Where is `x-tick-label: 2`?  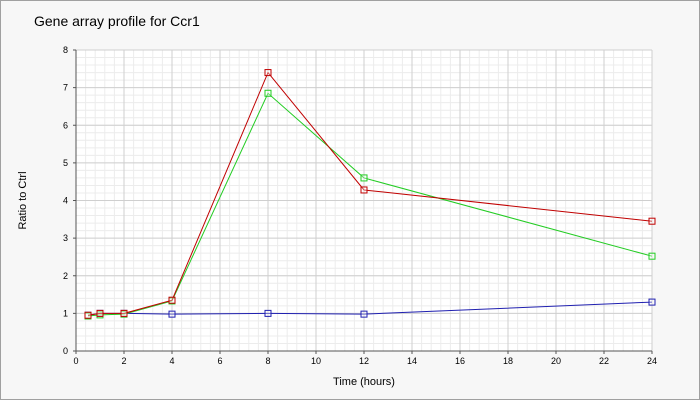
x-tick-label: 2 is located at coordinates (123, 361).